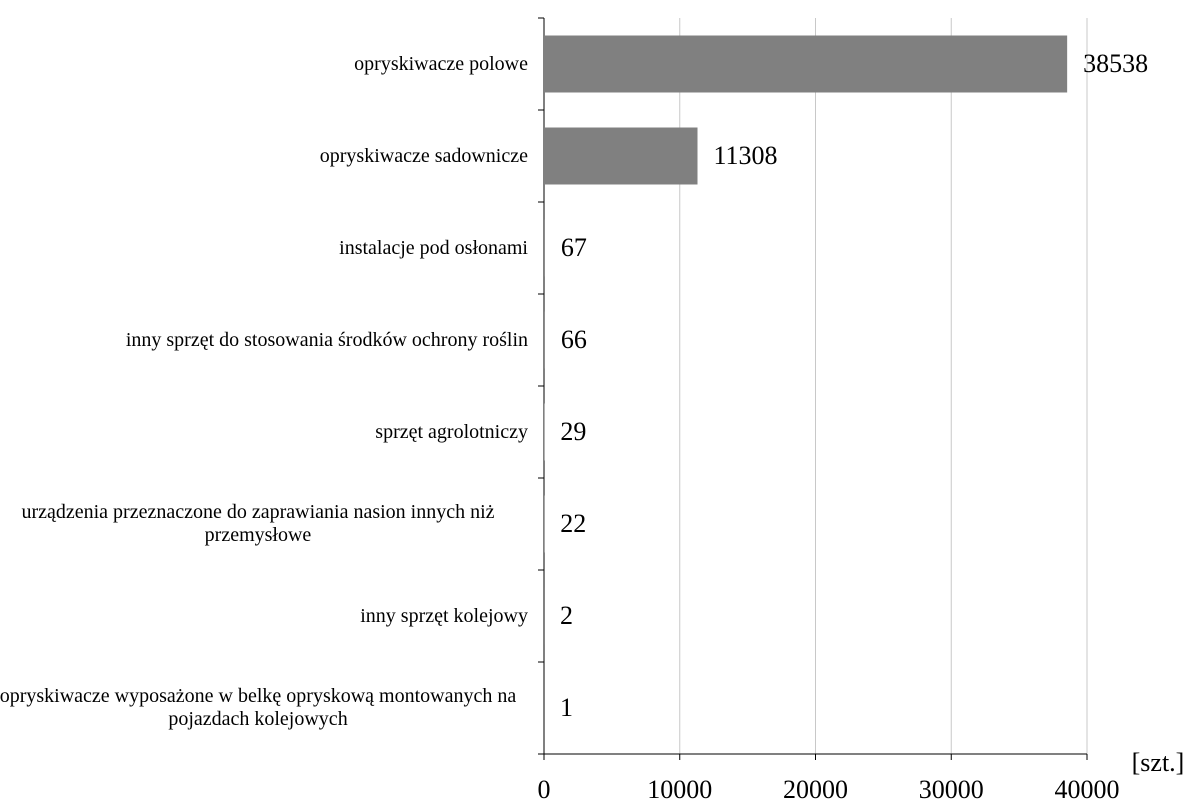 Image resolution: width=1190 pixels, height=805 pixels. I want to click on x-tick-label: 20000, so click(815, 789).